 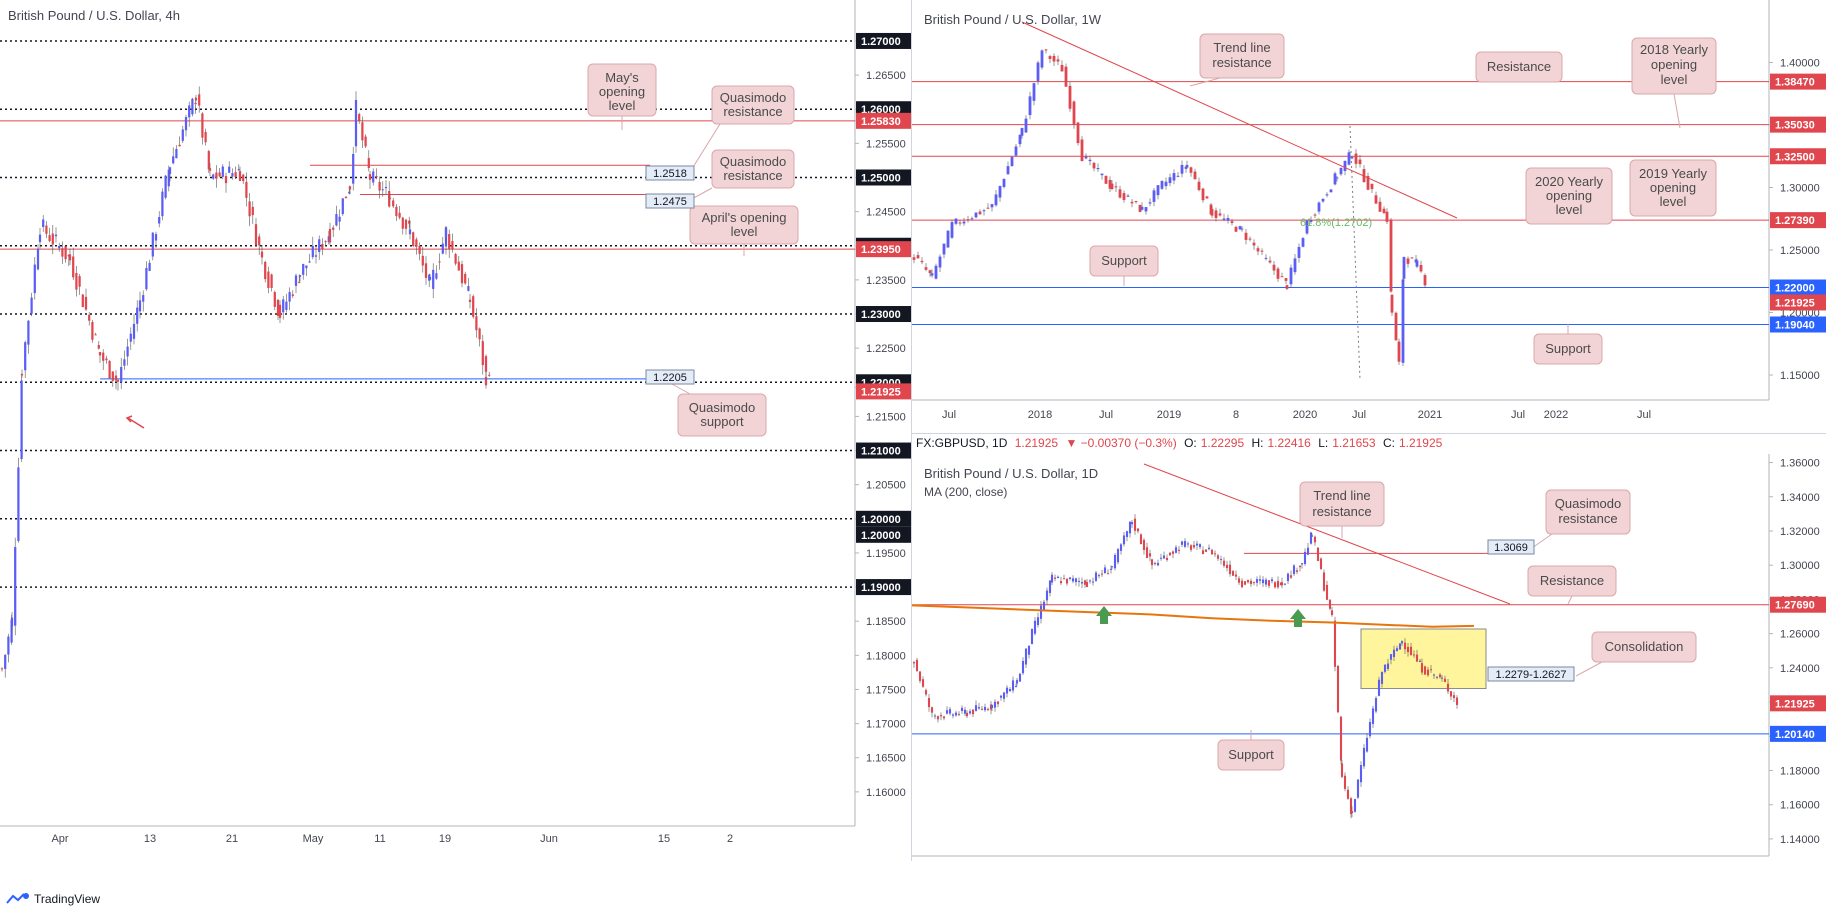 What do you see at coordinates (1237, 60) in the screenshot?
I see `annotation-trendline-resistance-1w: Trend line resistance` at bounding box center [1237, 60].